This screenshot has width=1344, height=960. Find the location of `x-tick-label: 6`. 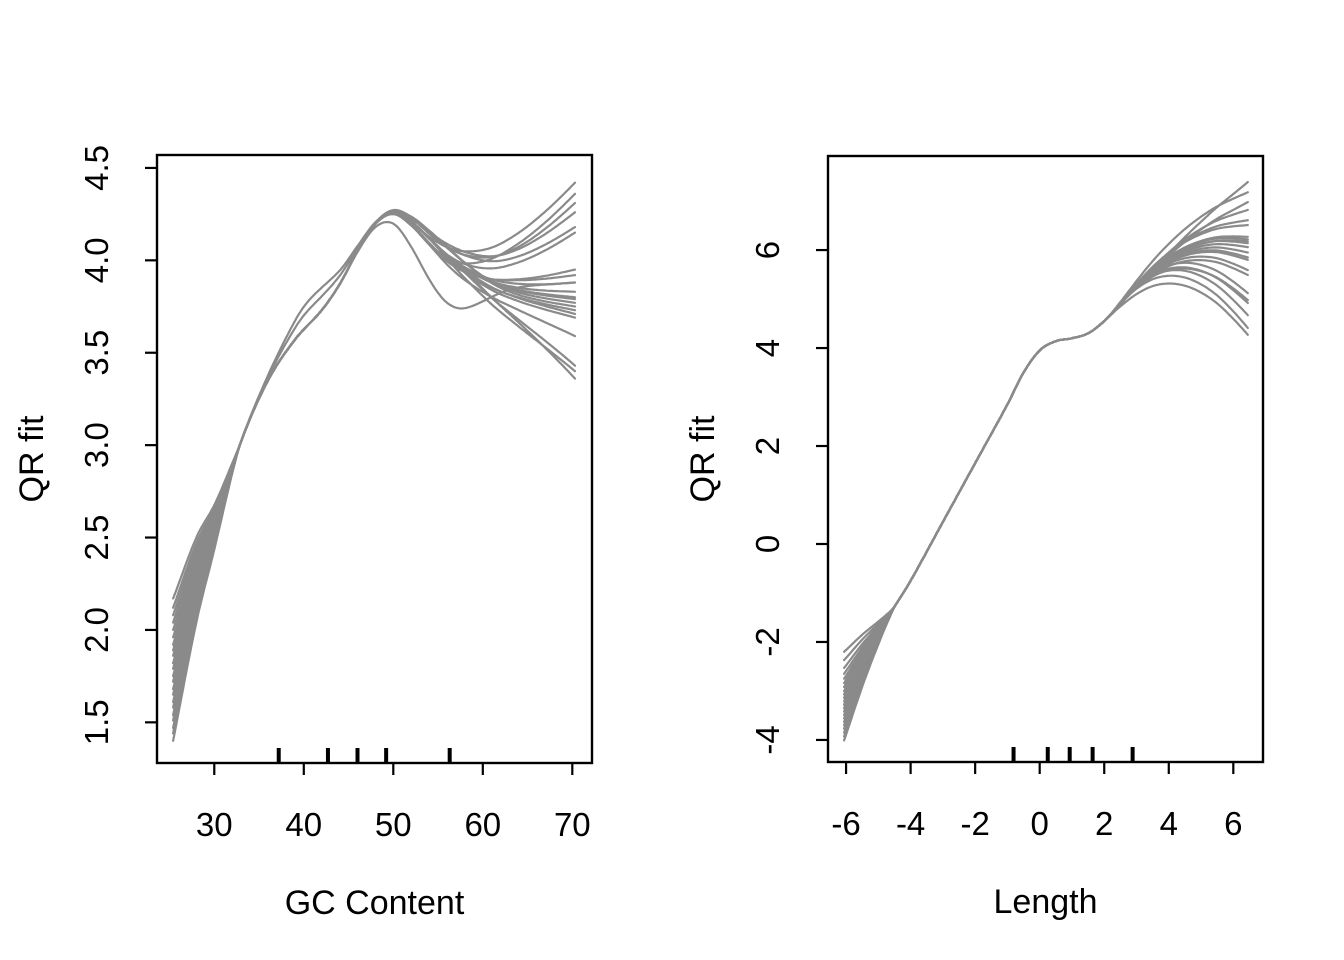

x-tick-label: 6 is located at coordinates (1233, 823).